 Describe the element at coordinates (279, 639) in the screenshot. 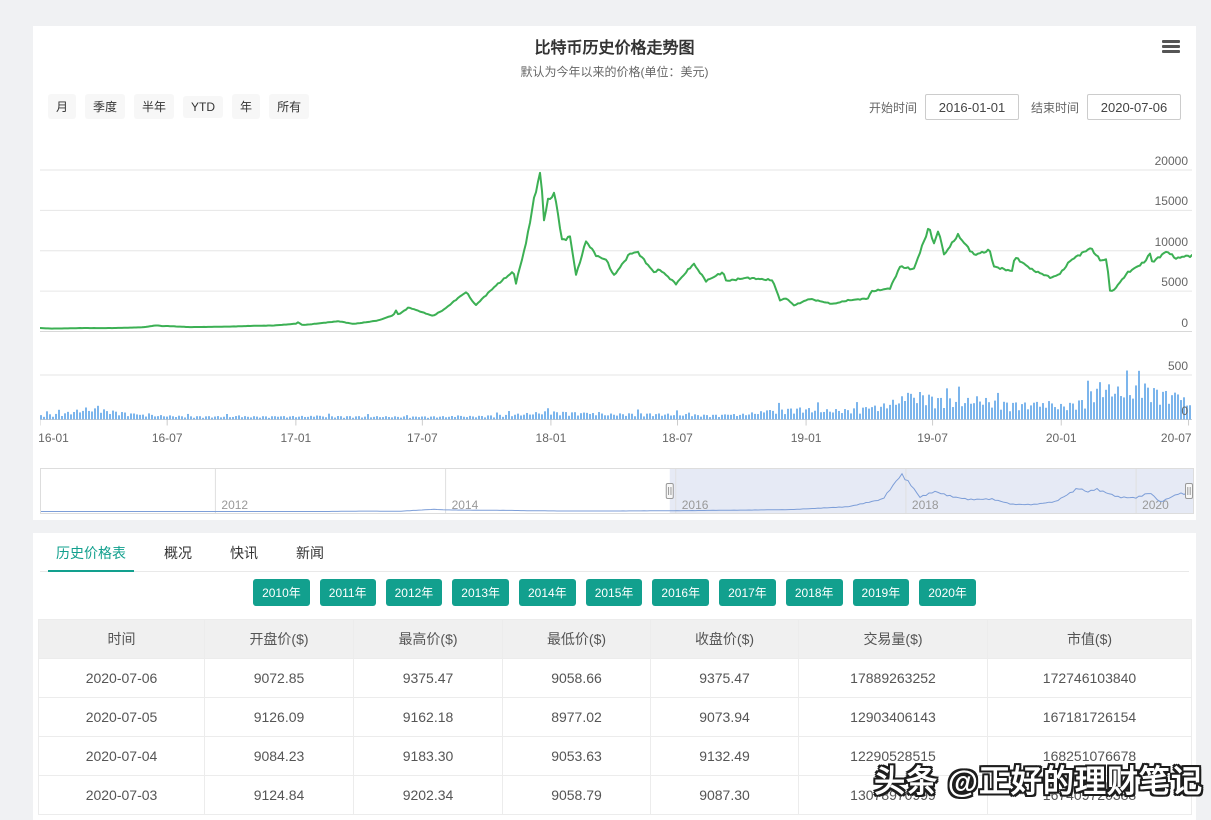

I see `table-header-cell: 开盘价($)` at that location.